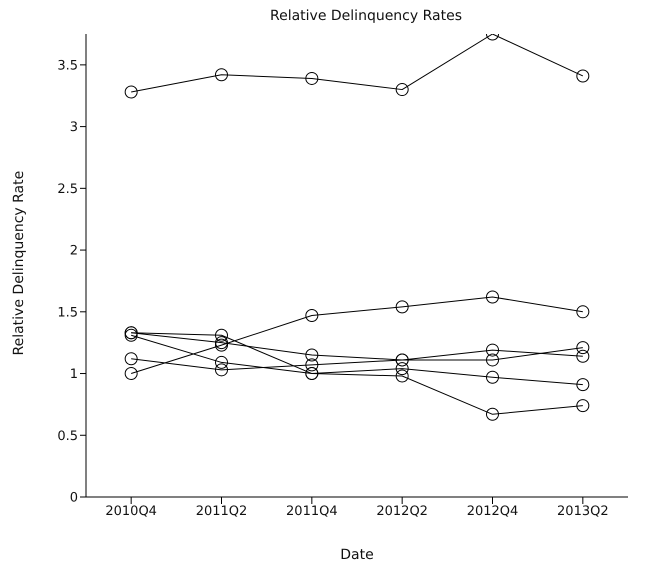  Describe the element at coordinates (67, 66) in the screenshot. I see `y-tick-label: 3.5` at that location.